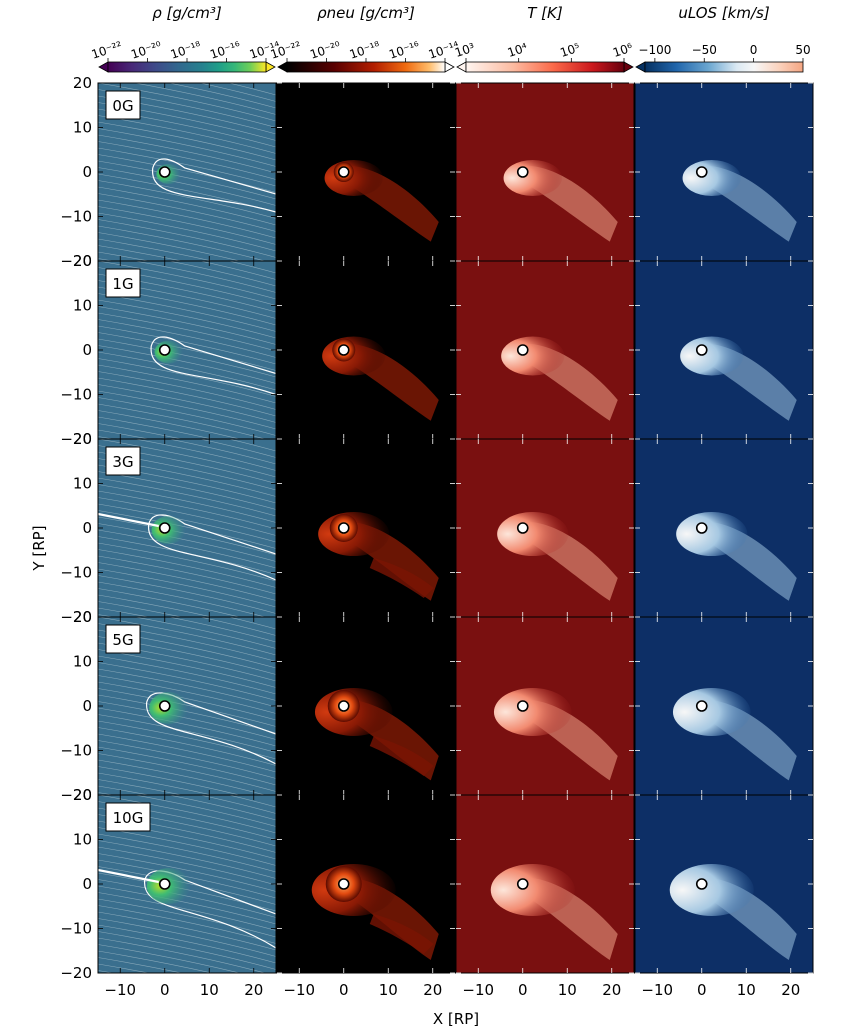  What do you see at coordinates (544, 38) in the screenshot?
I see `colorbar-2: T [K] 10³ 10⁴ 10⁵ 10⁶` at bounding box center [544, 38].